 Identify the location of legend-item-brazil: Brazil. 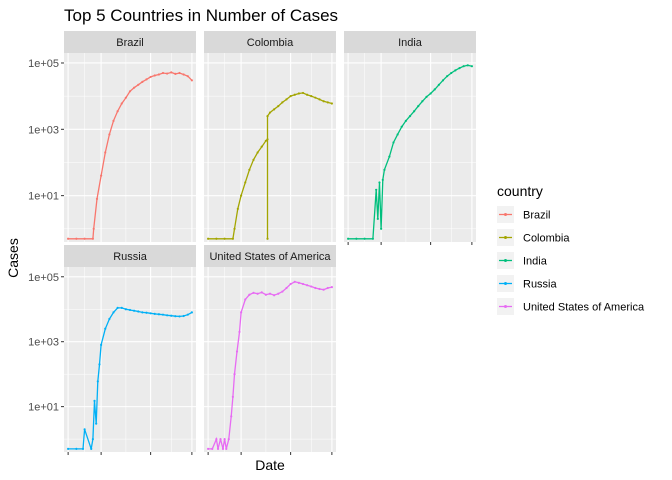
(524, 214).